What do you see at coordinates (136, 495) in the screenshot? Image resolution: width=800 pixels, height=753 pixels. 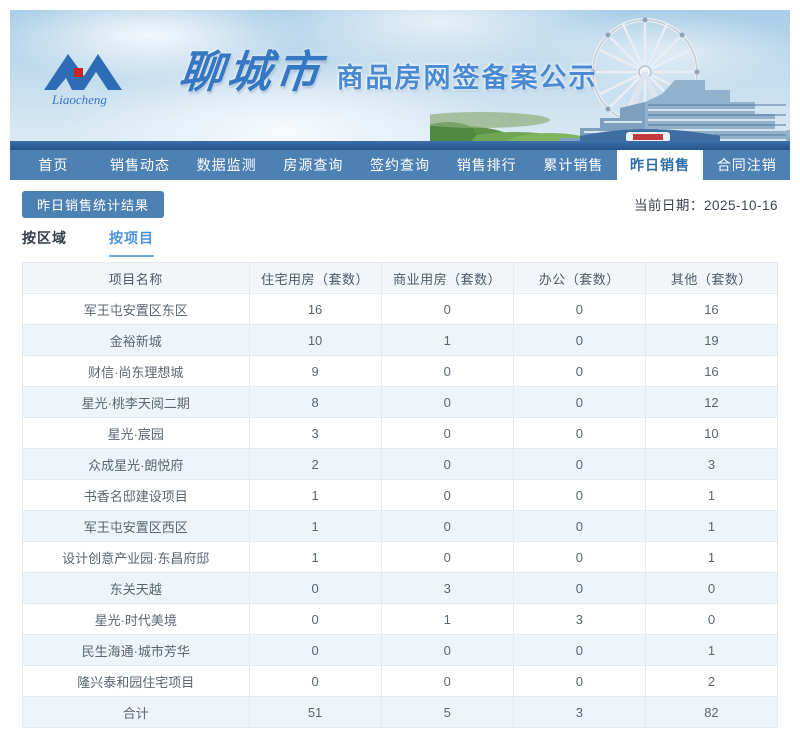 I see `project-name-cell: 书香名邸建设项目` at bounding box center [136, 495].